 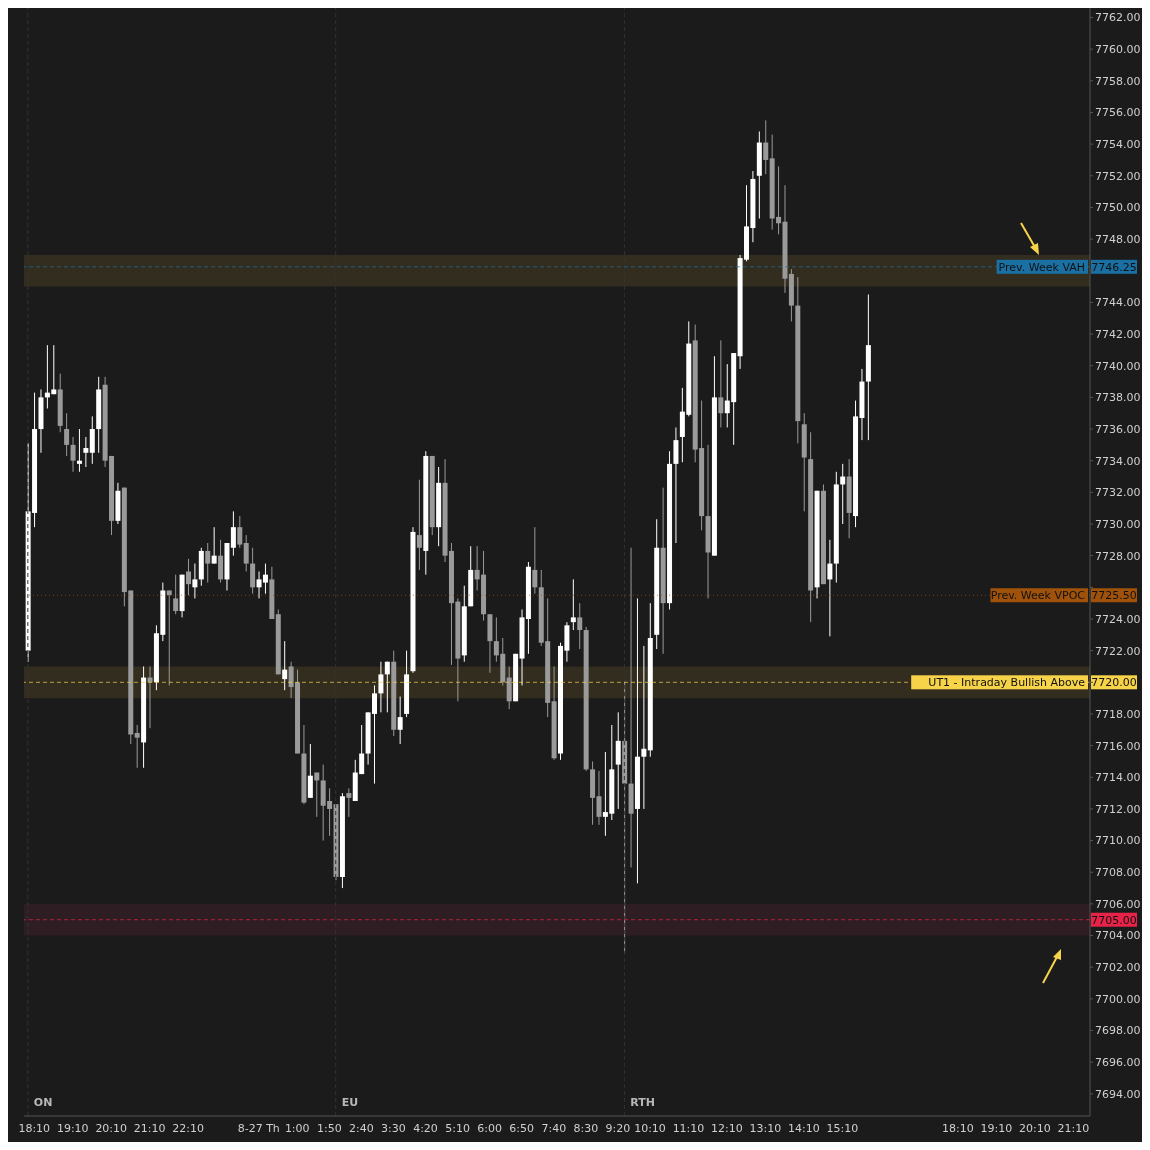 I want to click on y-tick-label: 7732.00, so click(x=1118, y=493).